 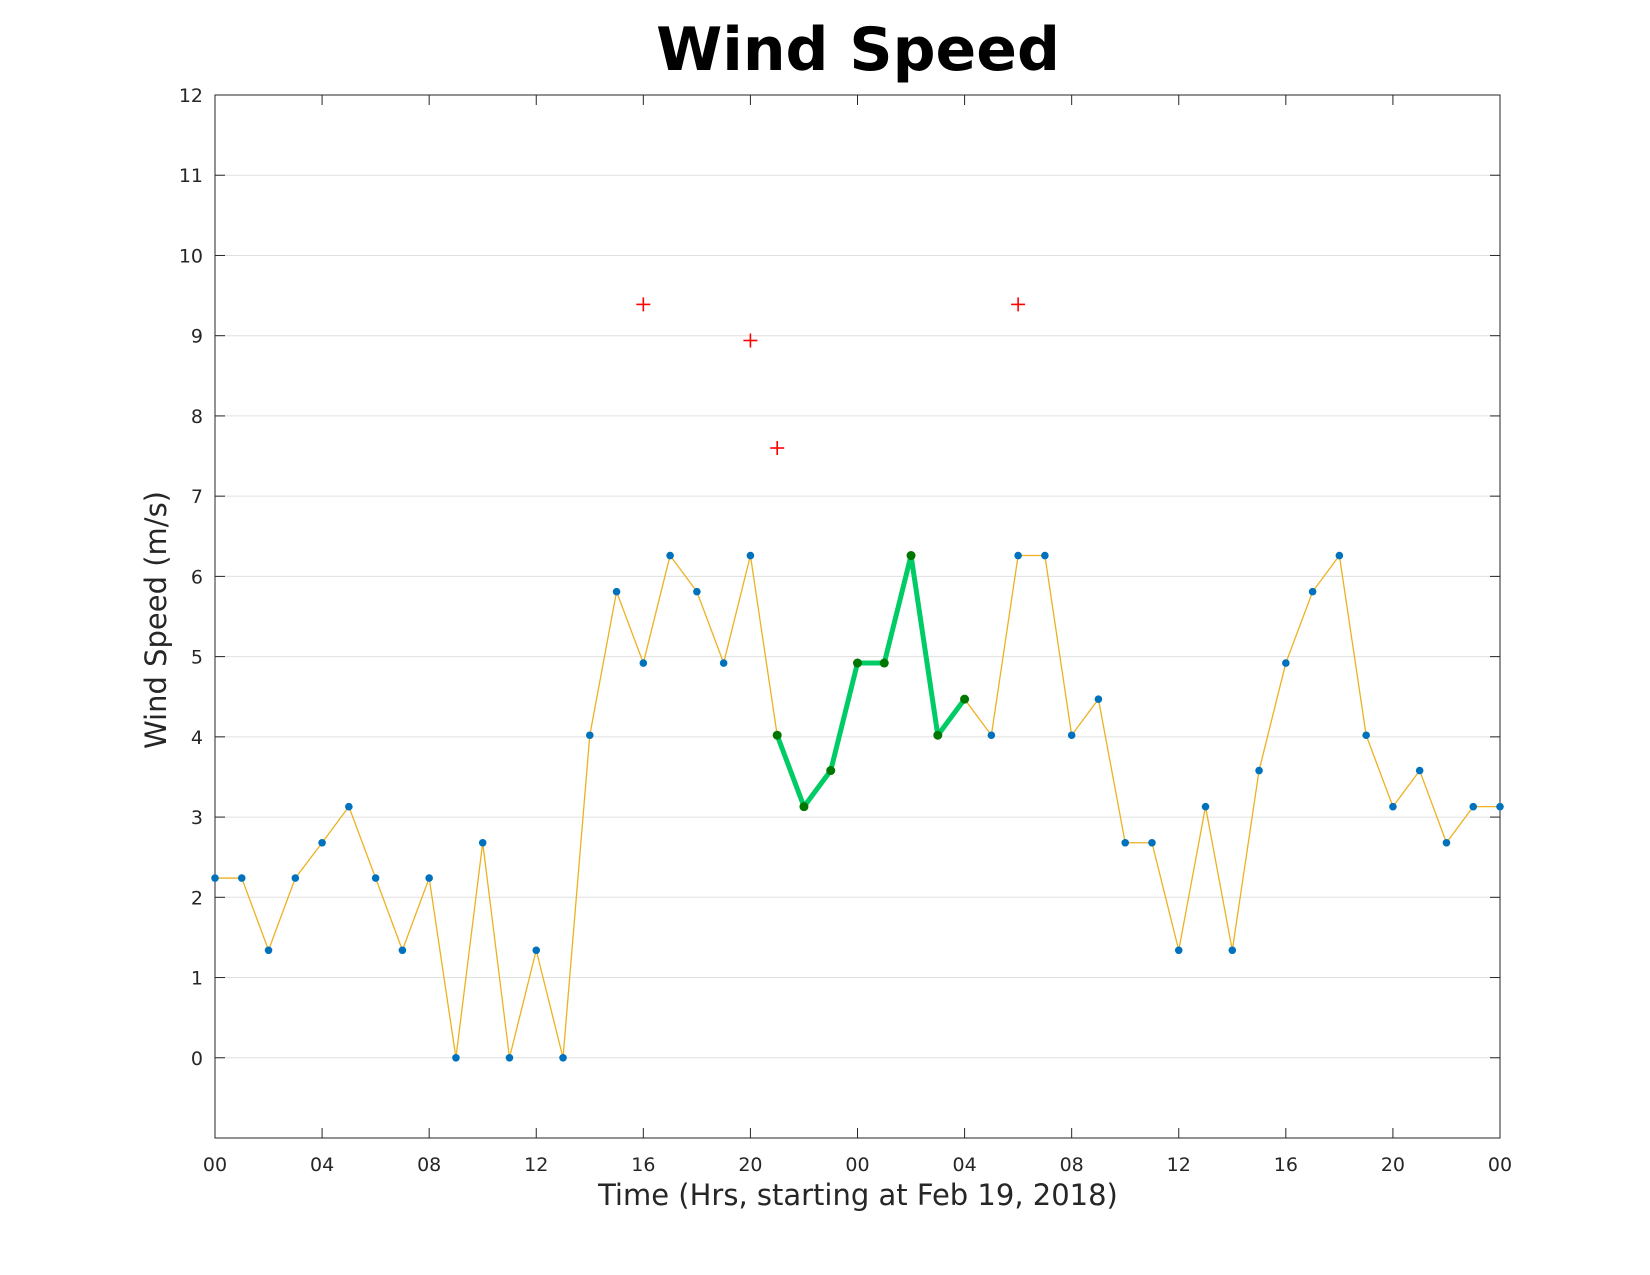 I want to click on y-tick-label: 2, so click(x=197, y=898).